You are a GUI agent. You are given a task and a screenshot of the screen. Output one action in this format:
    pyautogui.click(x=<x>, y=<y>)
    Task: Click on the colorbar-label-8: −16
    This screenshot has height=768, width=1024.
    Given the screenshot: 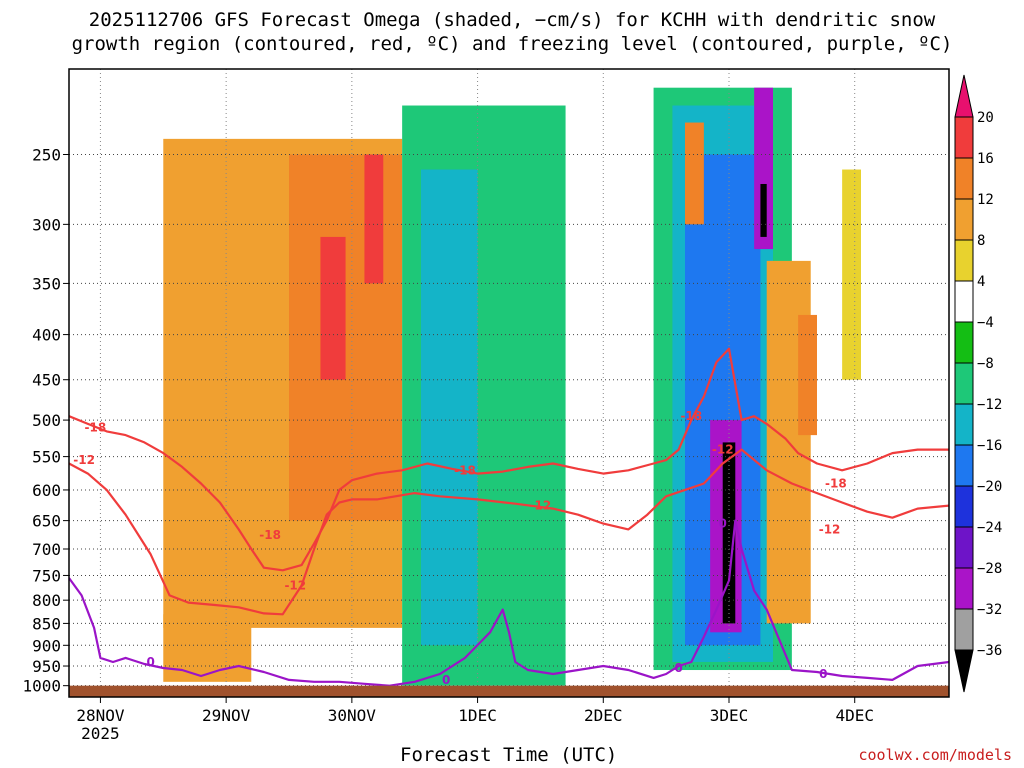 What is the action you would take?
    pyautogui.click(x=989, y=446)
    